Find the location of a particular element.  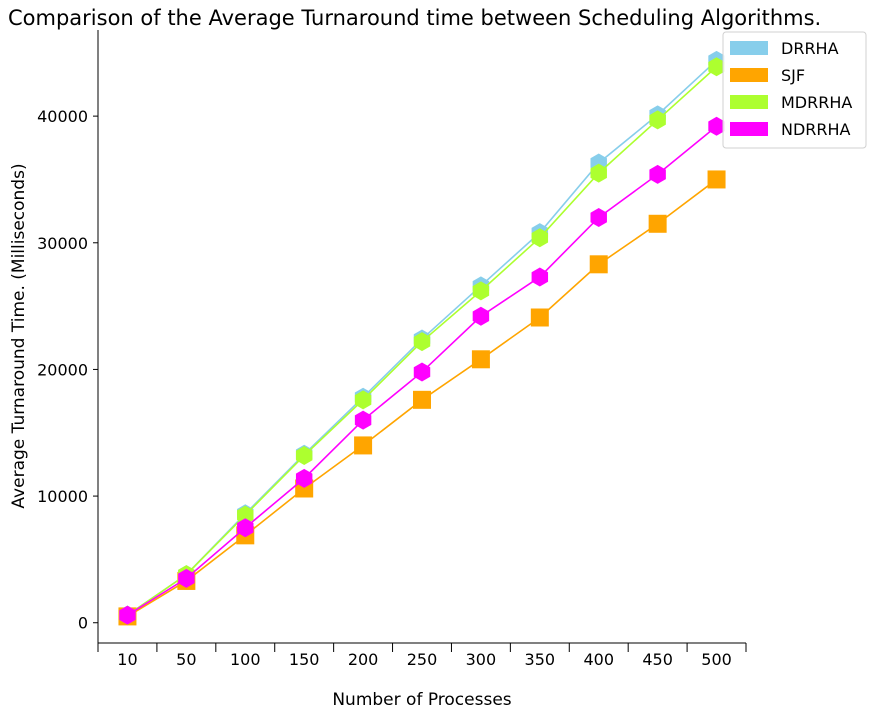

y-tick-label: 40000 is located at coordinates (62, 116).